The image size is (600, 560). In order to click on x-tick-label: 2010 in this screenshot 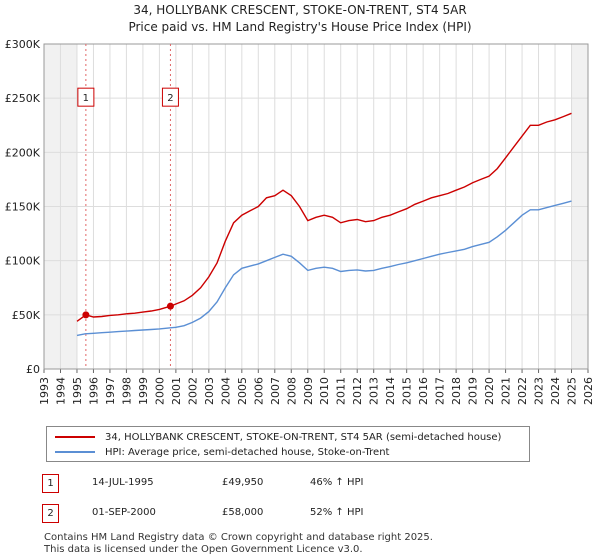, I will do `click(324, 391)`.